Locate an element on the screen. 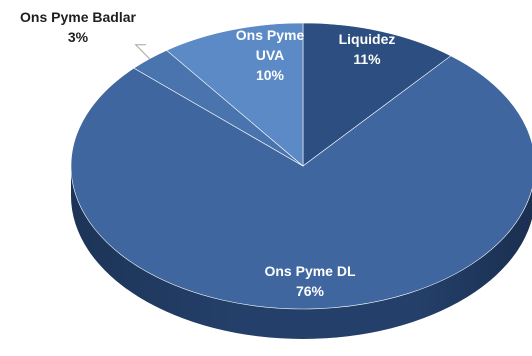  data-label-uva-pct: 10% is located at coordinates (270, 75).